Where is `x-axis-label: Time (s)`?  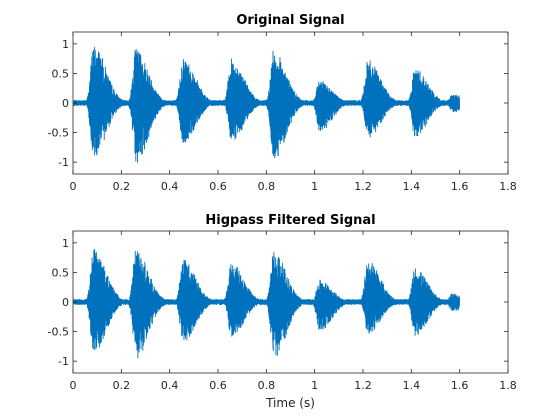
x-axis-label: Time (s) is located at coordinates (290, 403).